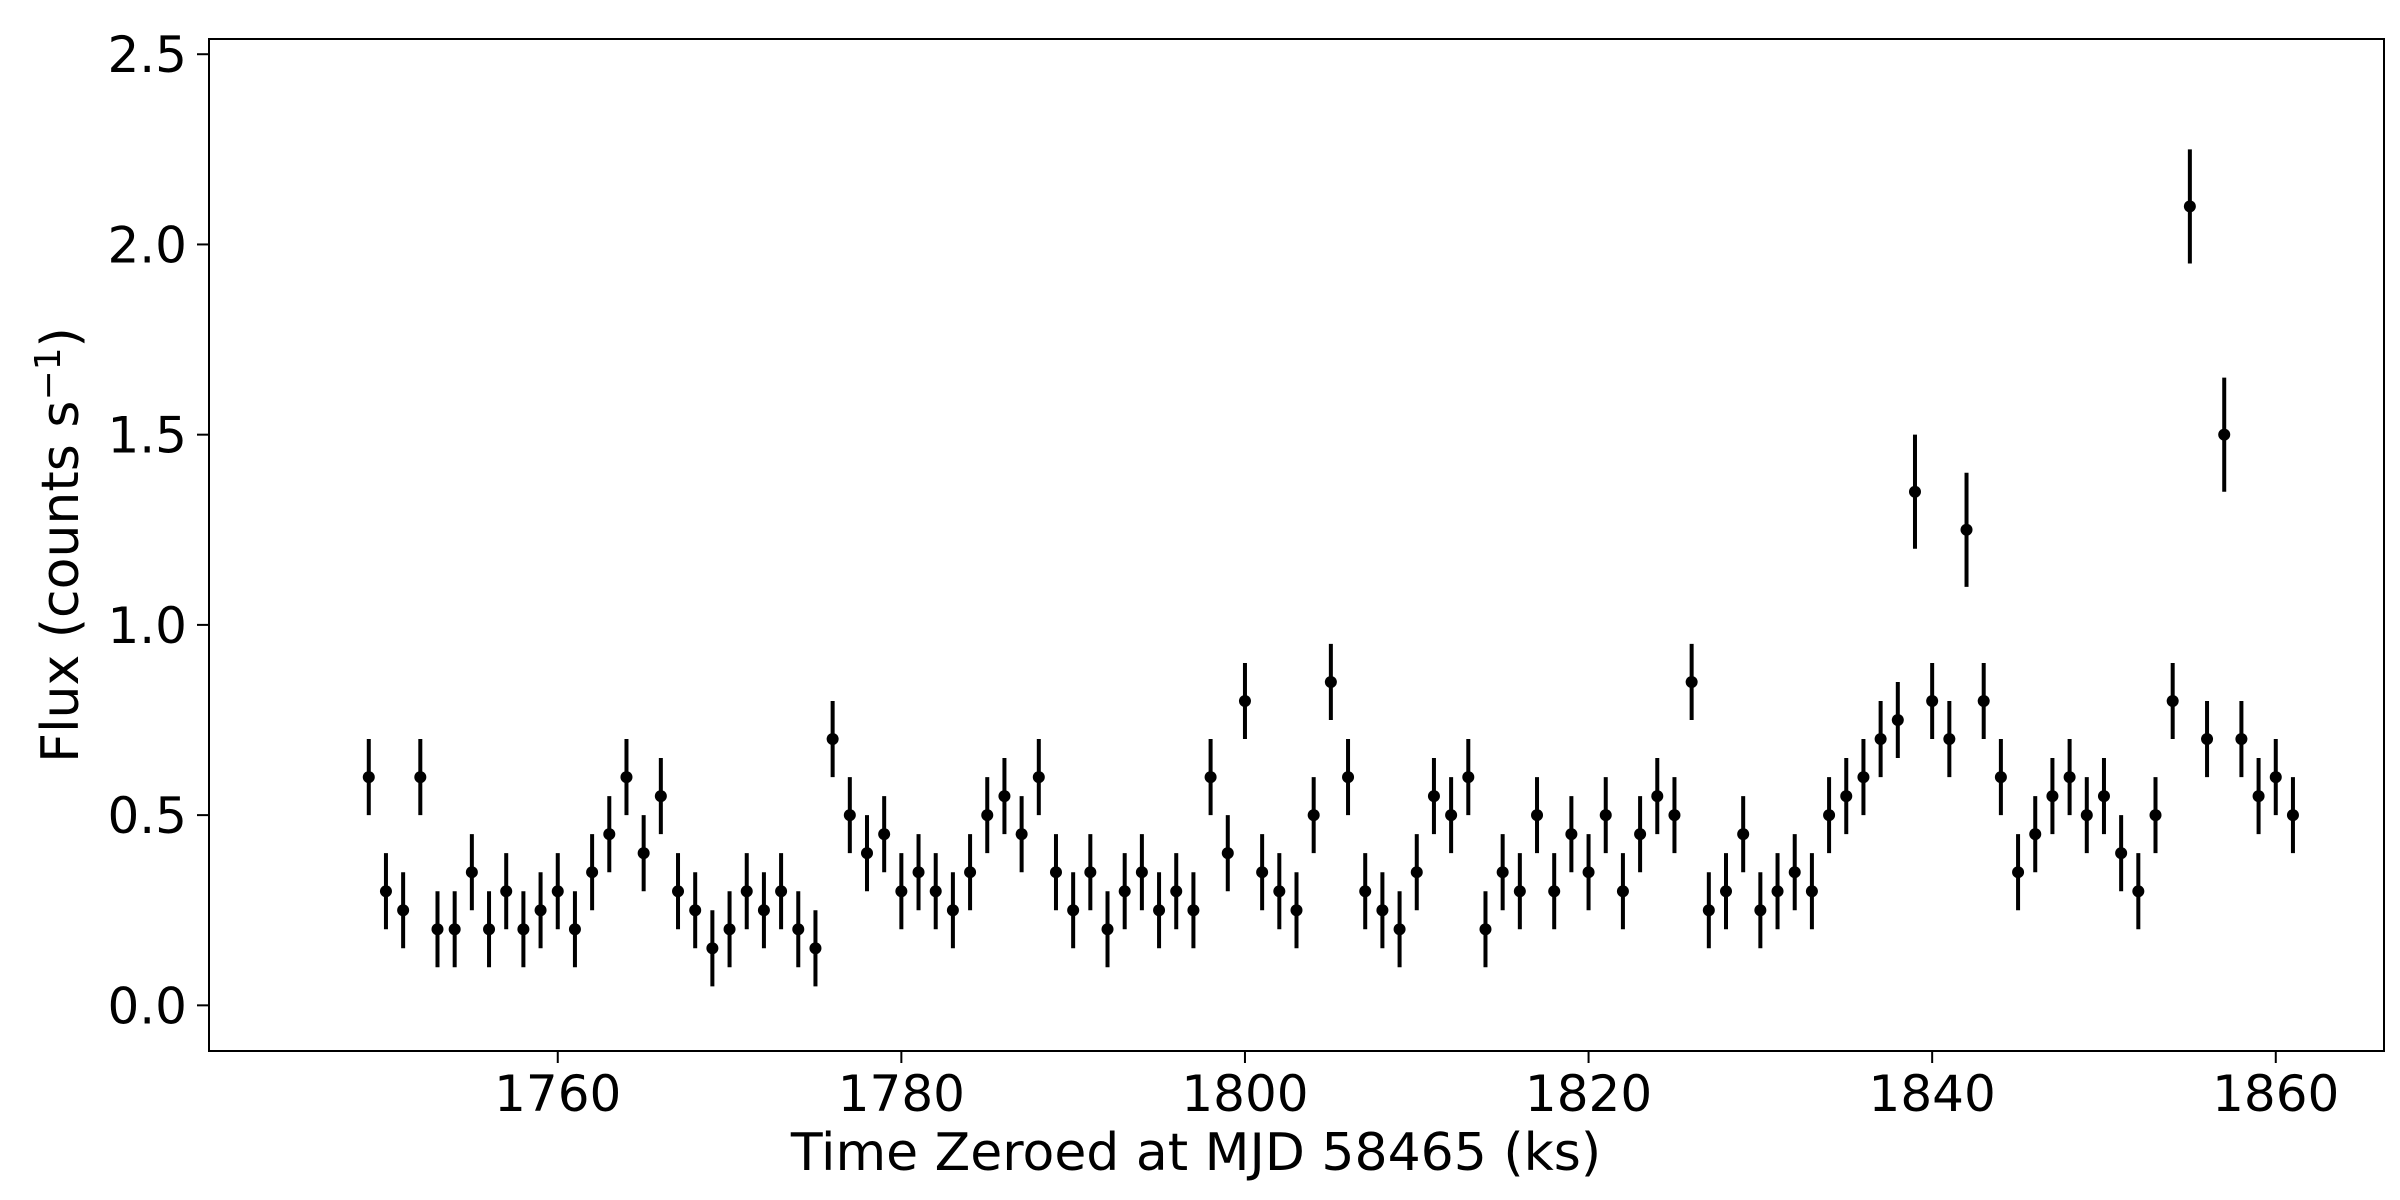 The image size is (2400, 1200). What do you see at coordinates (2275, 1094) in the screenshot?
I see `x-tick-label: 1860` at bounding box center [2275, 1094].